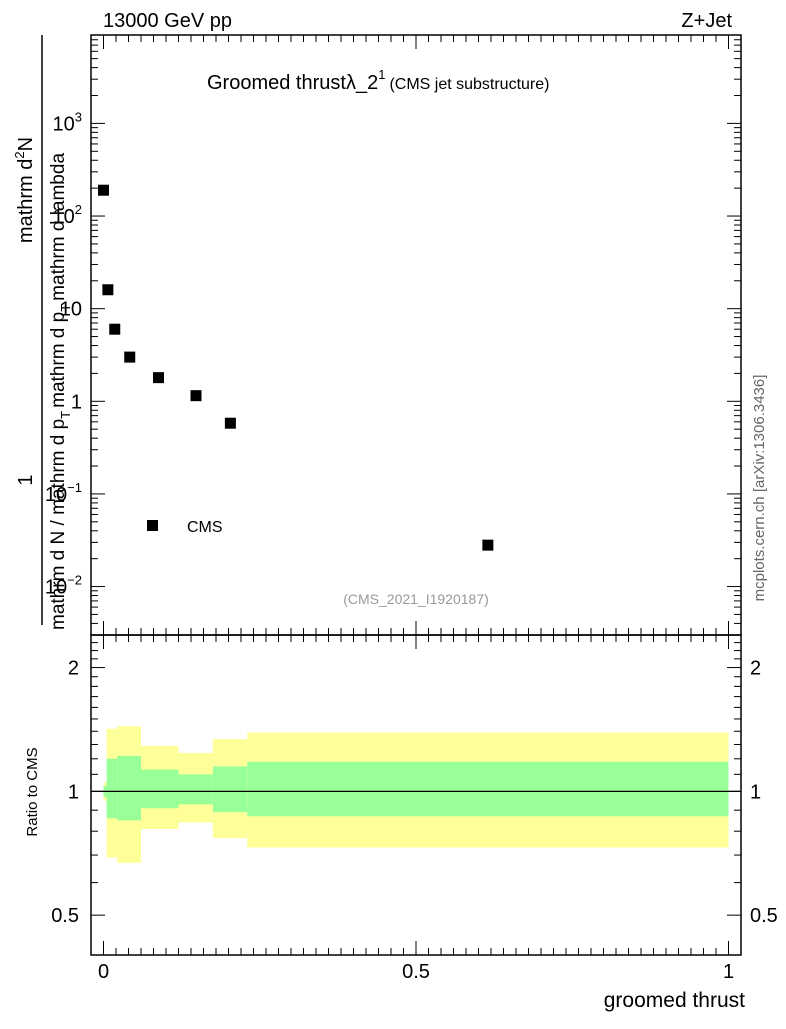  I want to click on lower-ytick-label-right-1: 1, so click(755, 792).